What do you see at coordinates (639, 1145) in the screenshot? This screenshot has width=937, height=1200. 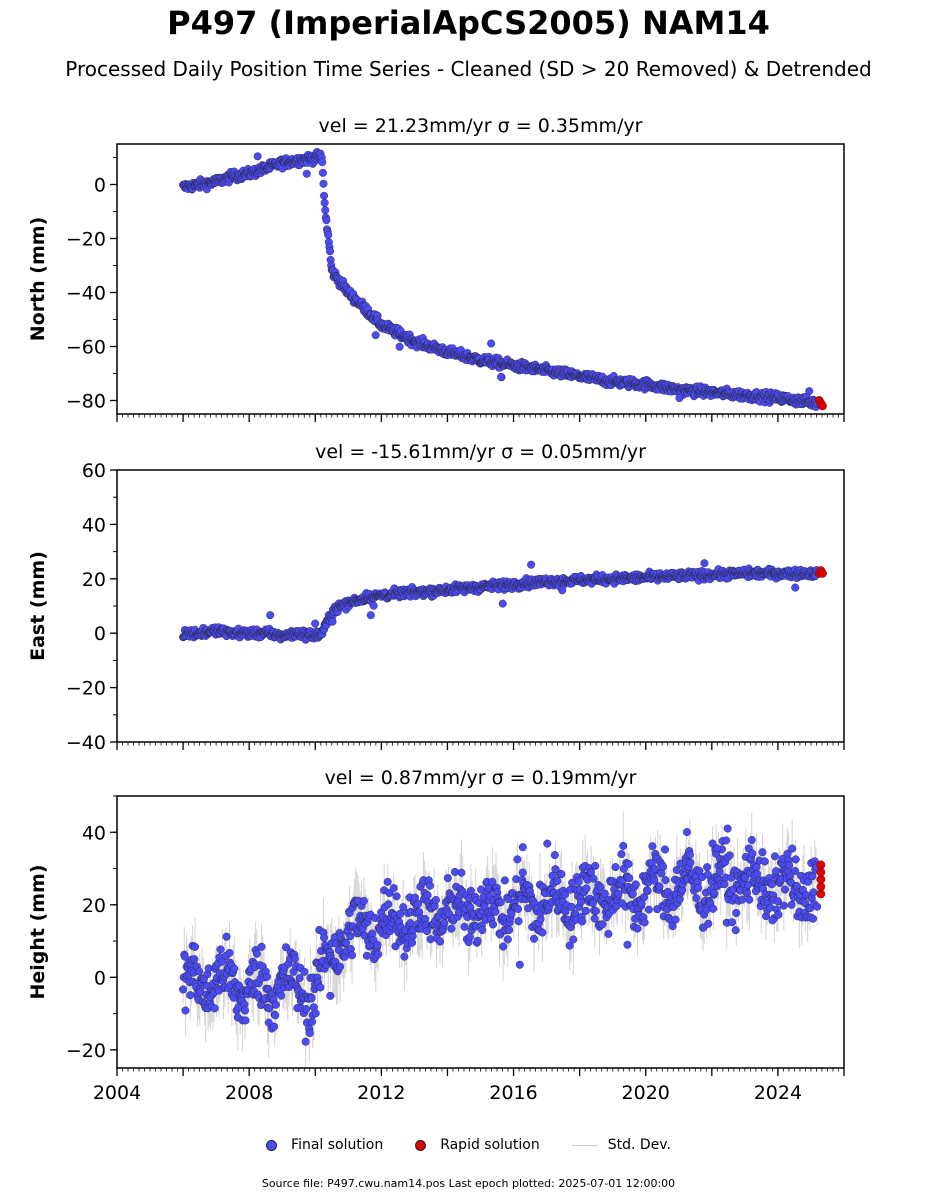 I see `legend-stddev-label: Std. Dev.` at bounding box center [639, 1145].